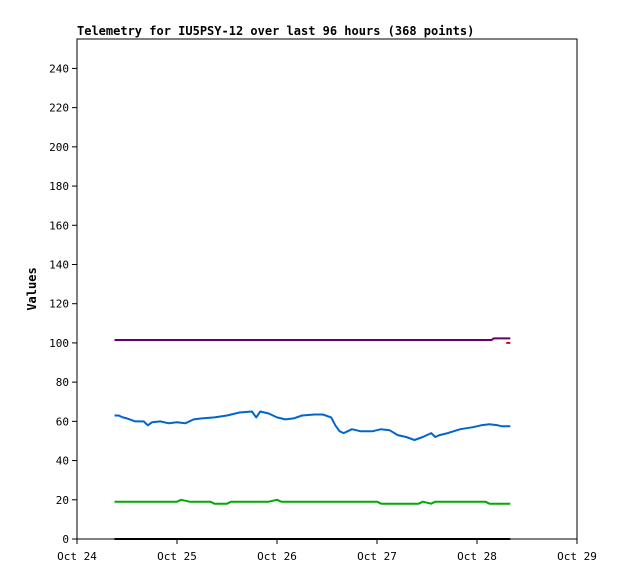  Describe the element at coordinates (32, 288) in the screenshot. I see `y-axis-label: Values` at that location.